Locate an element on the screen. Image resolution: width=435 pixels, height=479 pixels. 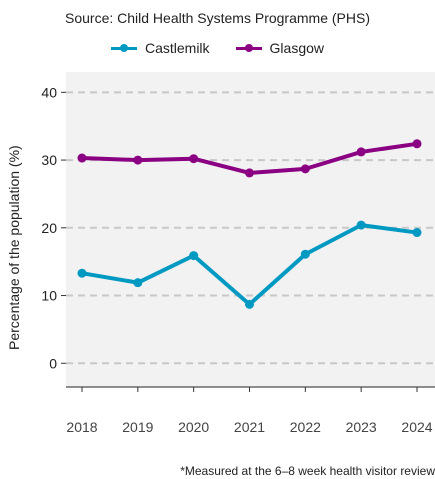
legend-swatch-glasgow is located at coordinates (248, 48).